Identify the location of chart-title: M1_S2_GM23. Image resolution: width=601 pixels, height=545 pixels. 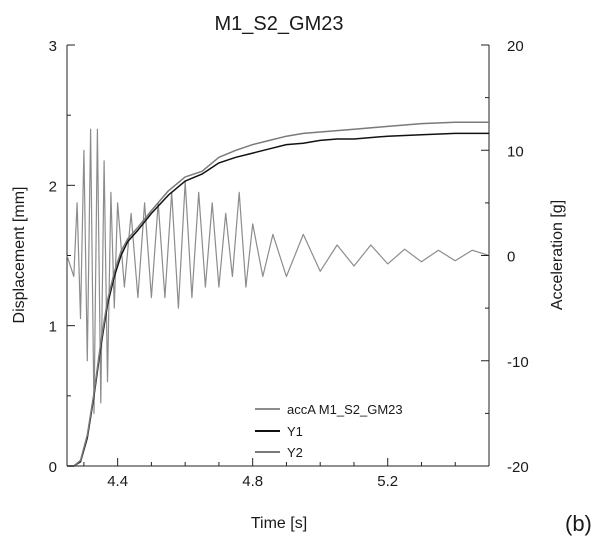
(279, 24).